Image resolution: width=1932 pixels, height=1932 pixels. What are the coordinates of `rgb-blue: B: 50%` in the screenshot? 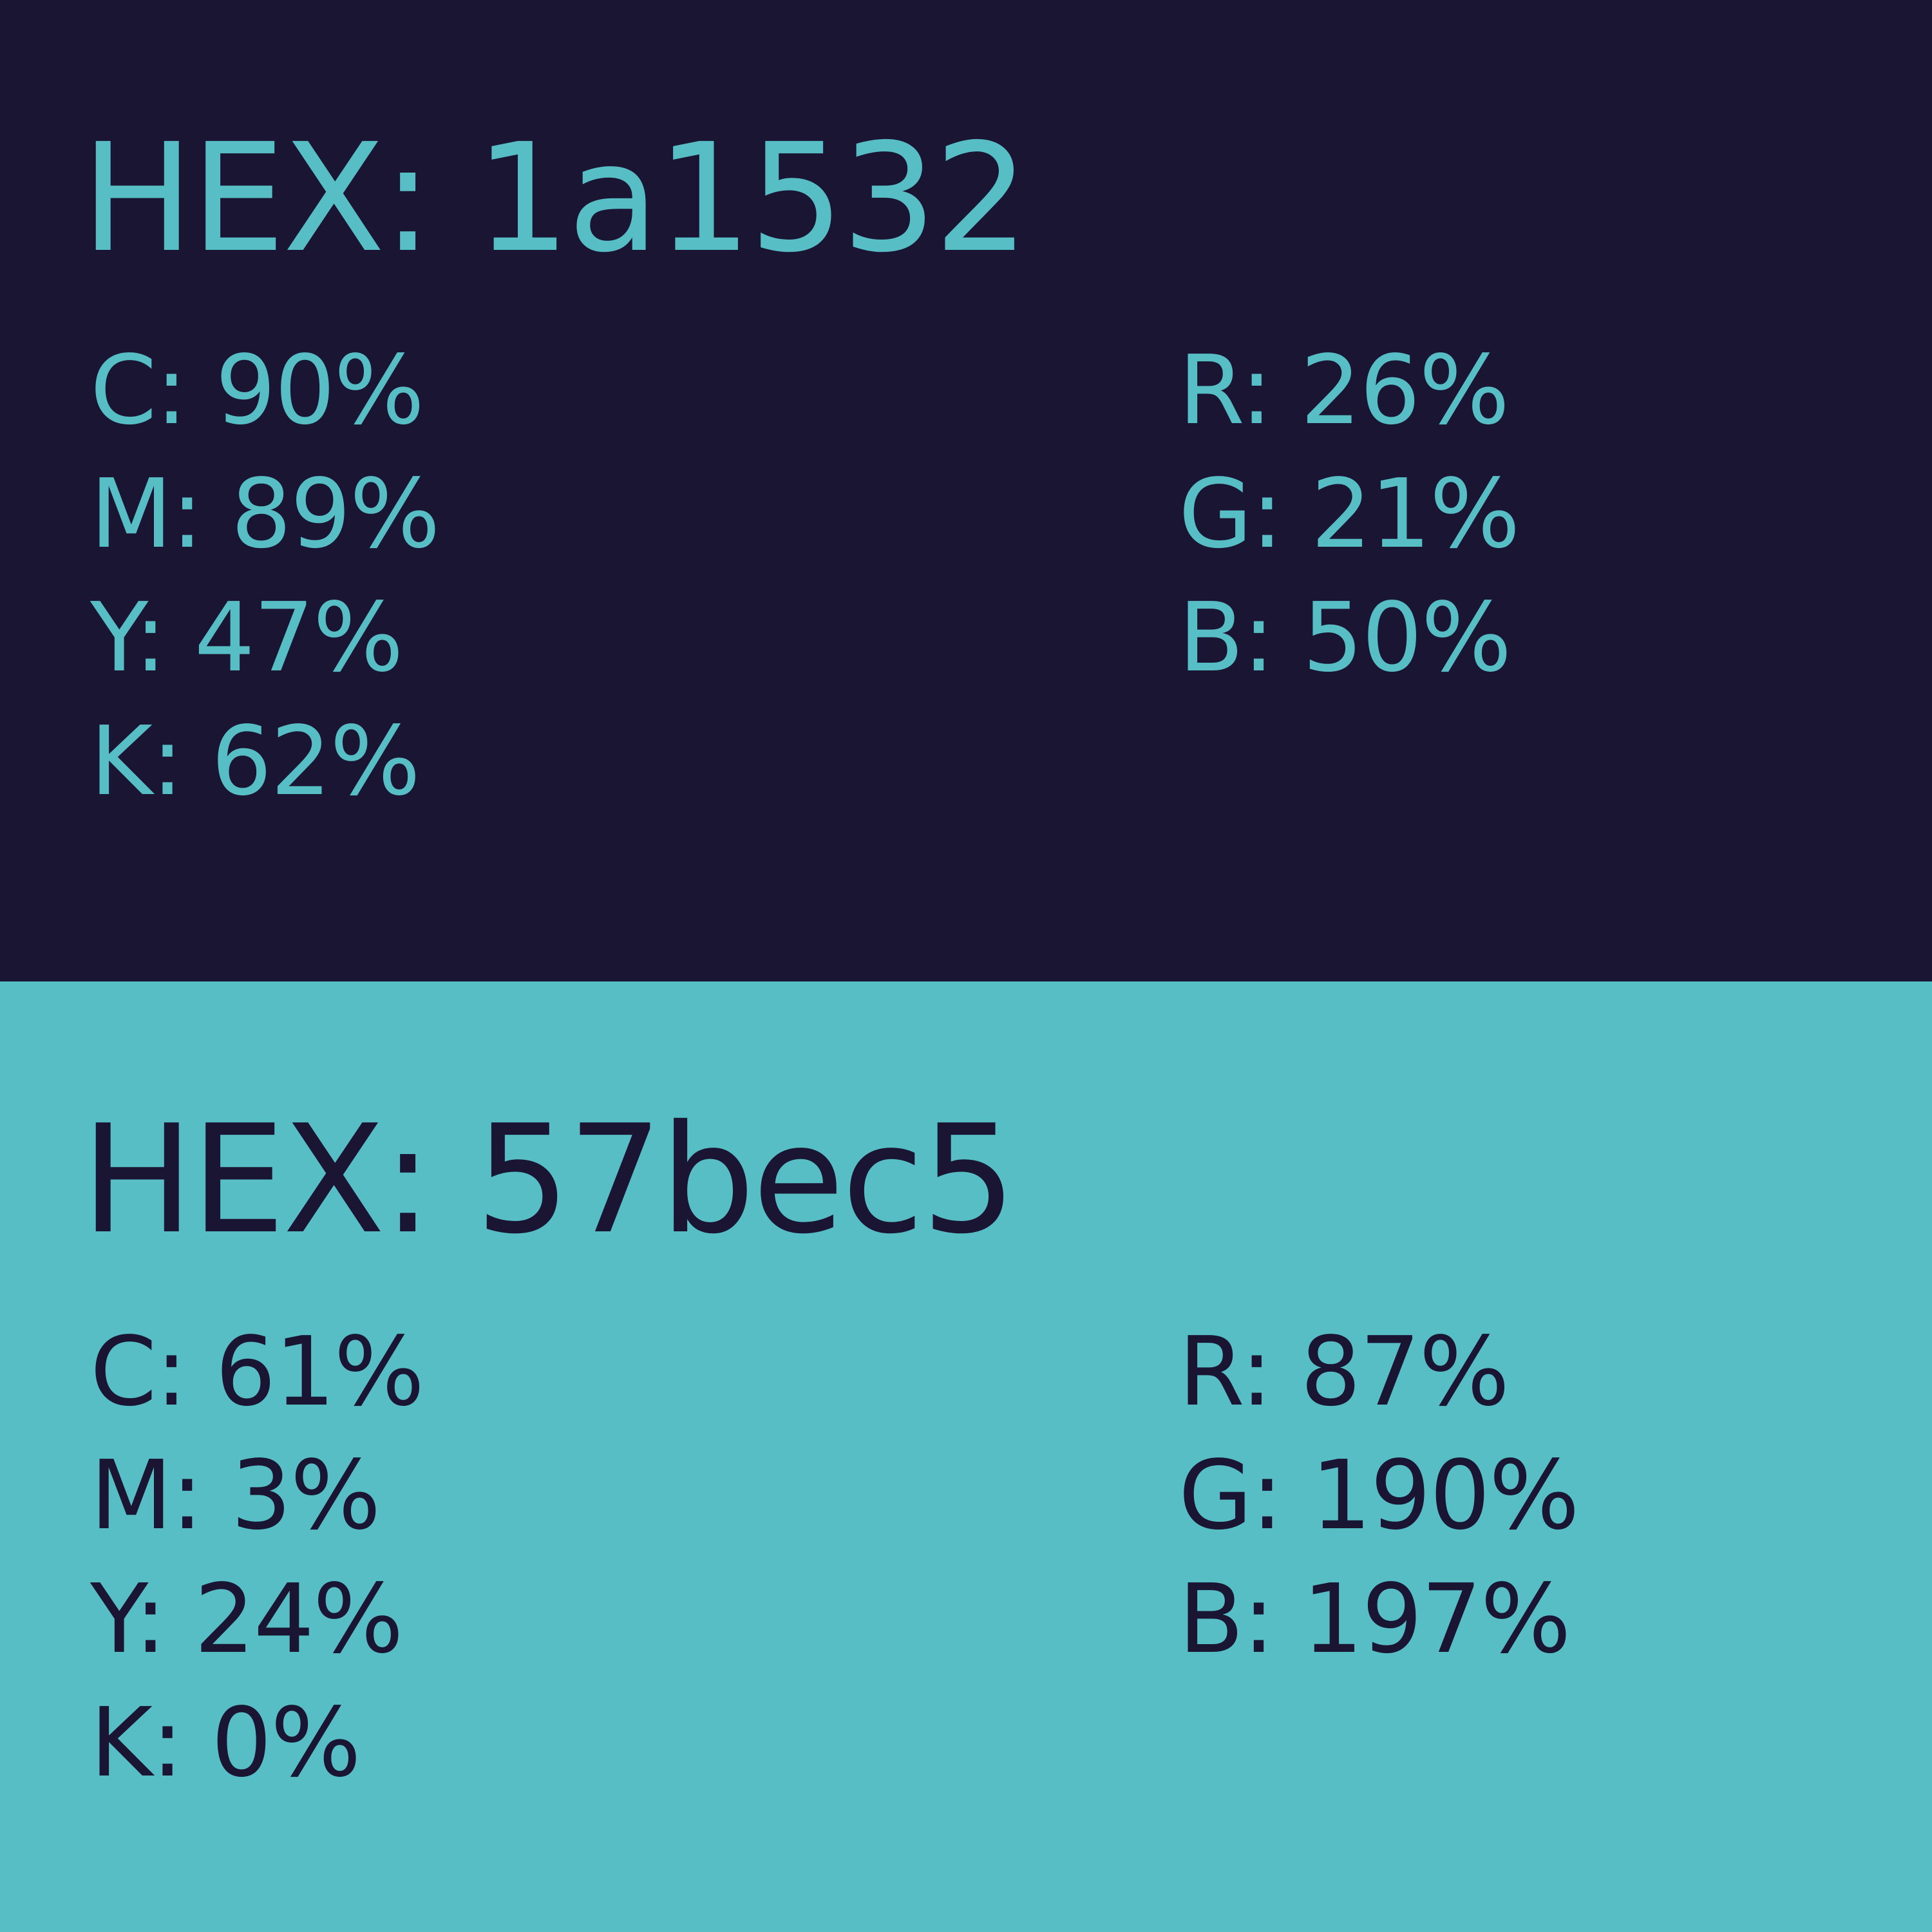 It's located at (1345, 637).